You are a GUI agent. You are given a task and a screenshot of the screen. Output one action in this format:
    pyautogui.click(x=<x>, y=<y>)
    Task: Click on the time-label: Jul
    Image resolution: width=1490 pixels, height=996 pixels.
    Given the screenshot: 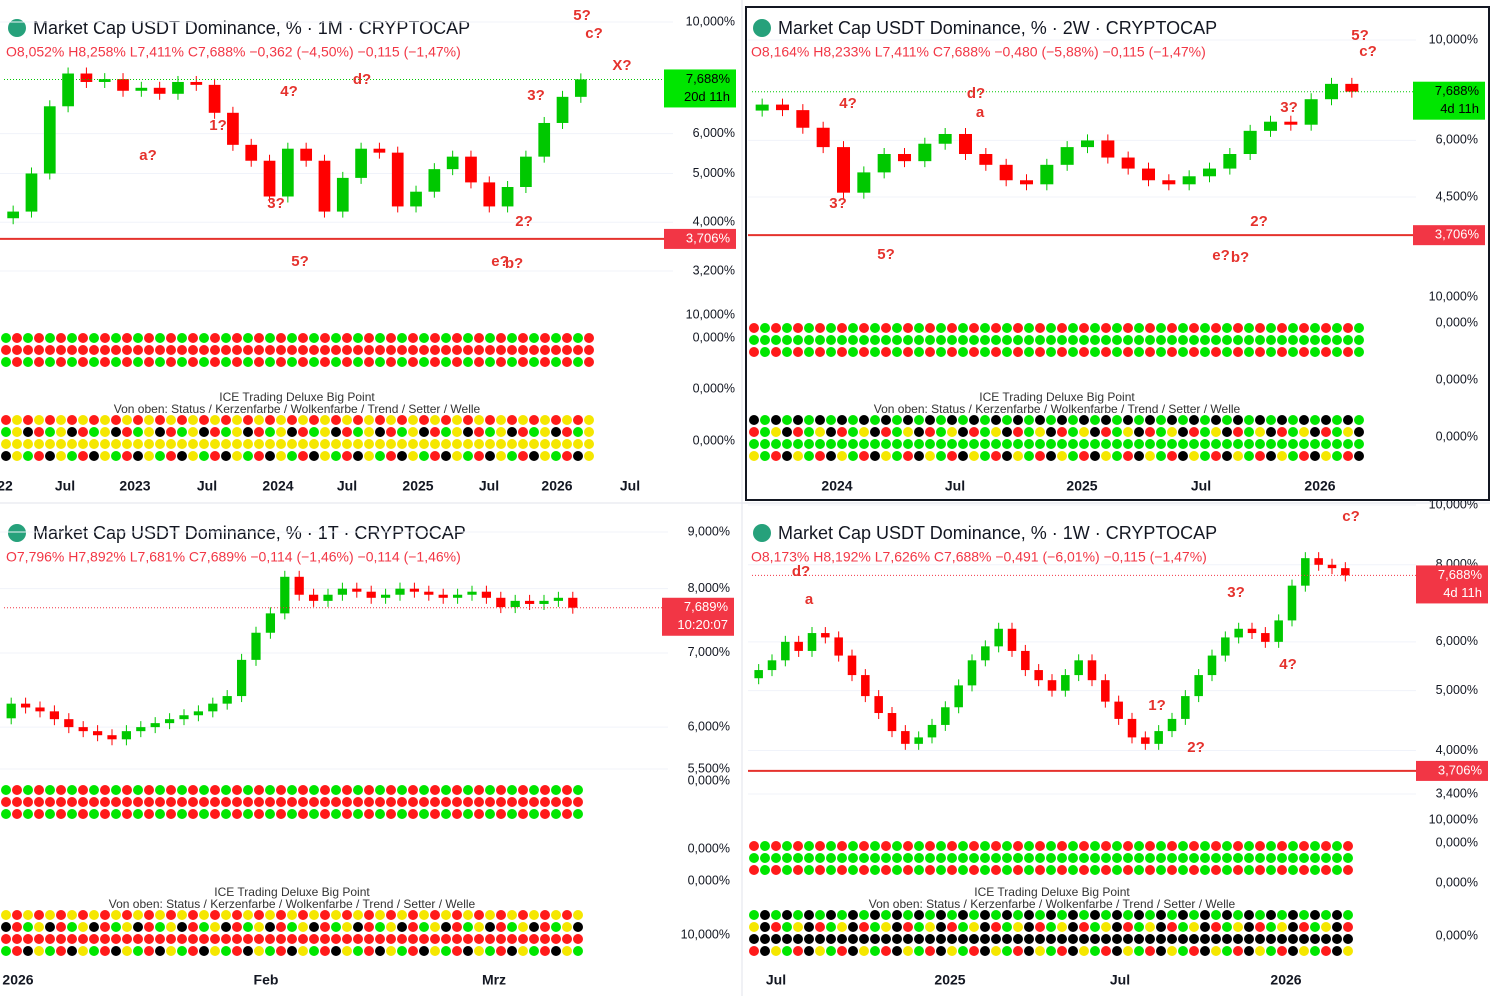 What is the action you would take?
    pyautogui.click(x=1120, y=980)
    